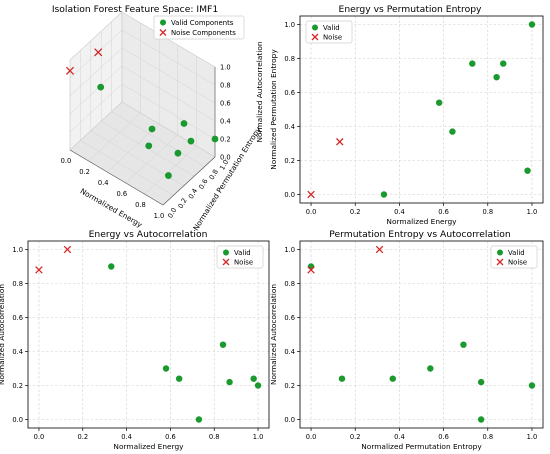  What do you see at coordinates (273, 109) in the screenshot?
I see `y-axis-label: Normalized Permutation Entropy` at bounding box center [273, 109].